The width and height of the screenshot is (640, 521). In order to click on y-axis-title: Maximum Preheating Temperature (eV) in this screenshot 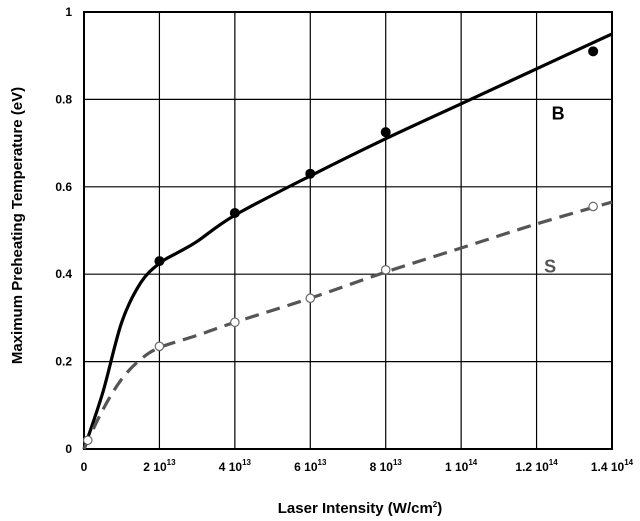, I will do `click(17, 225)`.